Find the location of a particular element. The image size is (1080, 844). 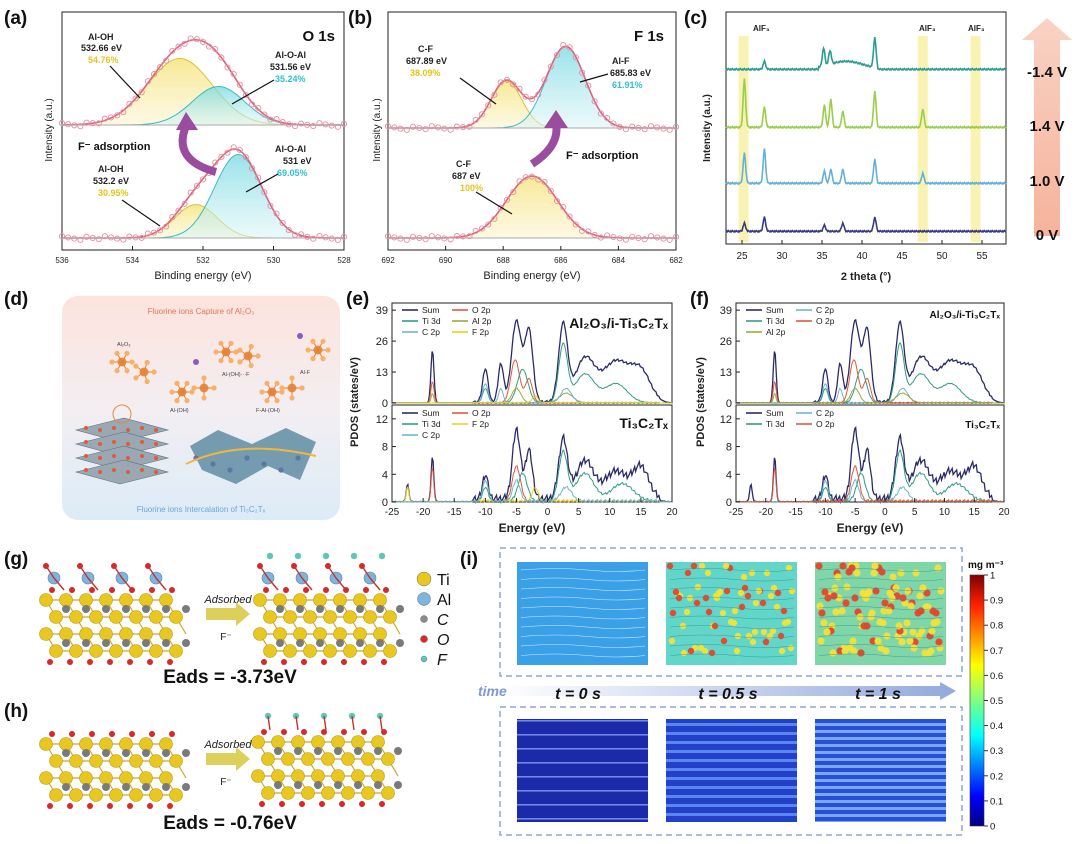

species-al-f: Al-F is located at coordinates (305, 373).